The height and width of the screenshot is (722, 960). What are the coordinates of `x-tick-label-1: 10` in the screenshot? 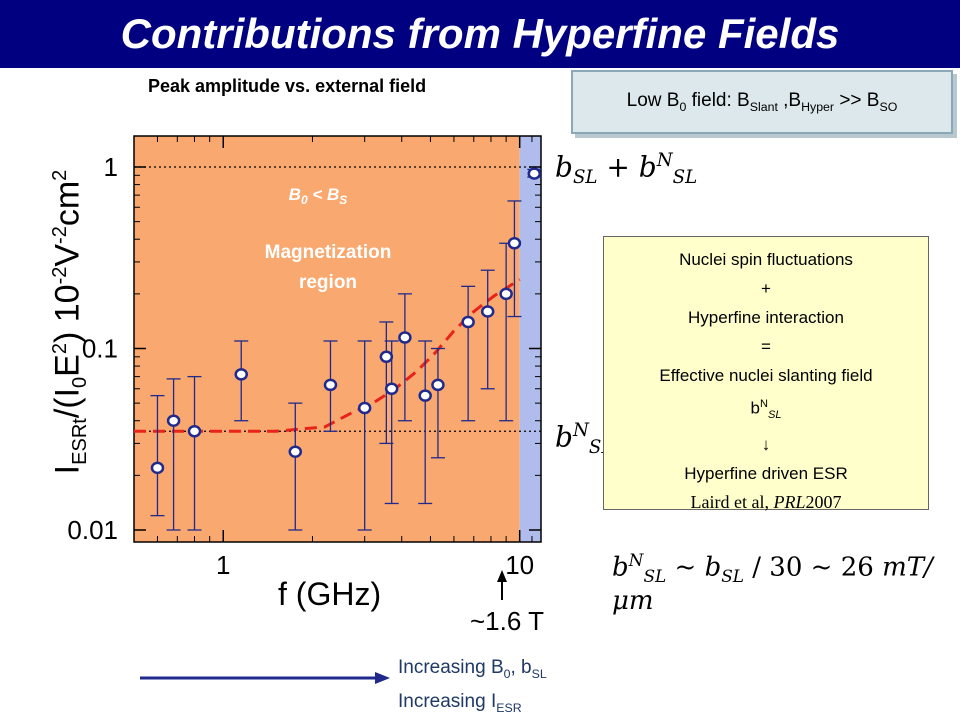 It's located at (519, 565).